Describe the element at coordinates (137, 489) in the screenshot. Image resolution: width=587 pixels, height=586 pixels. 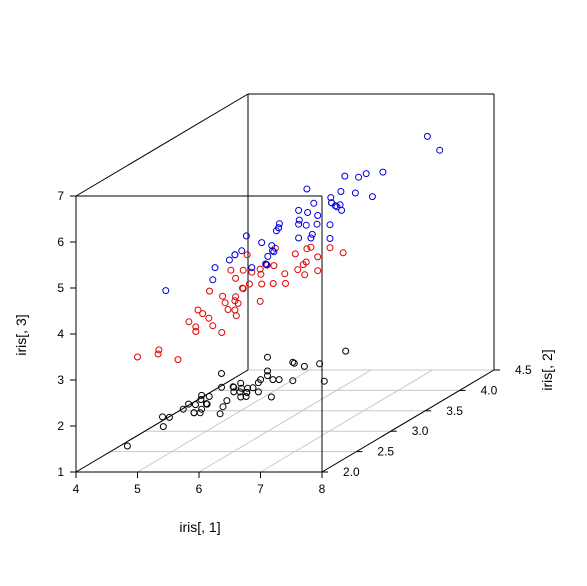
I see `x-tick-label: 5` at that location.